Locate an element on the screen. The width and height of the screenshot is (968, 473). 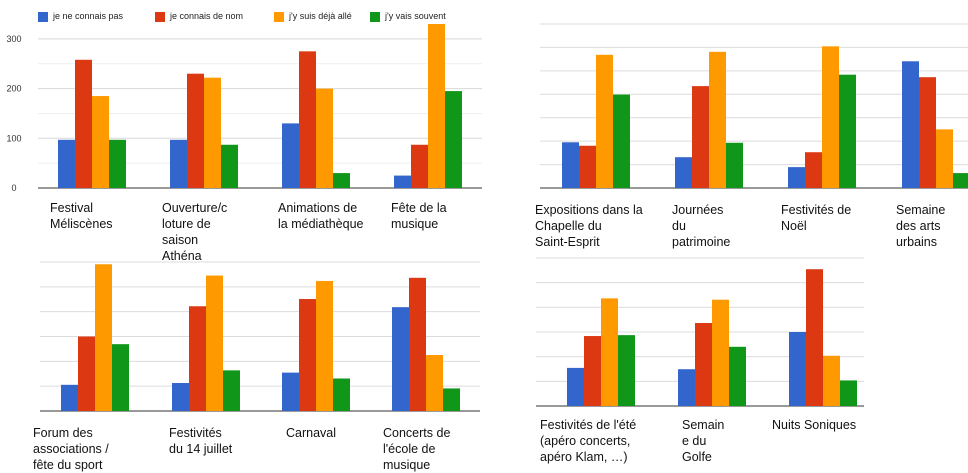
legend-label: je connais de nom is located at coordinates (207, 16).